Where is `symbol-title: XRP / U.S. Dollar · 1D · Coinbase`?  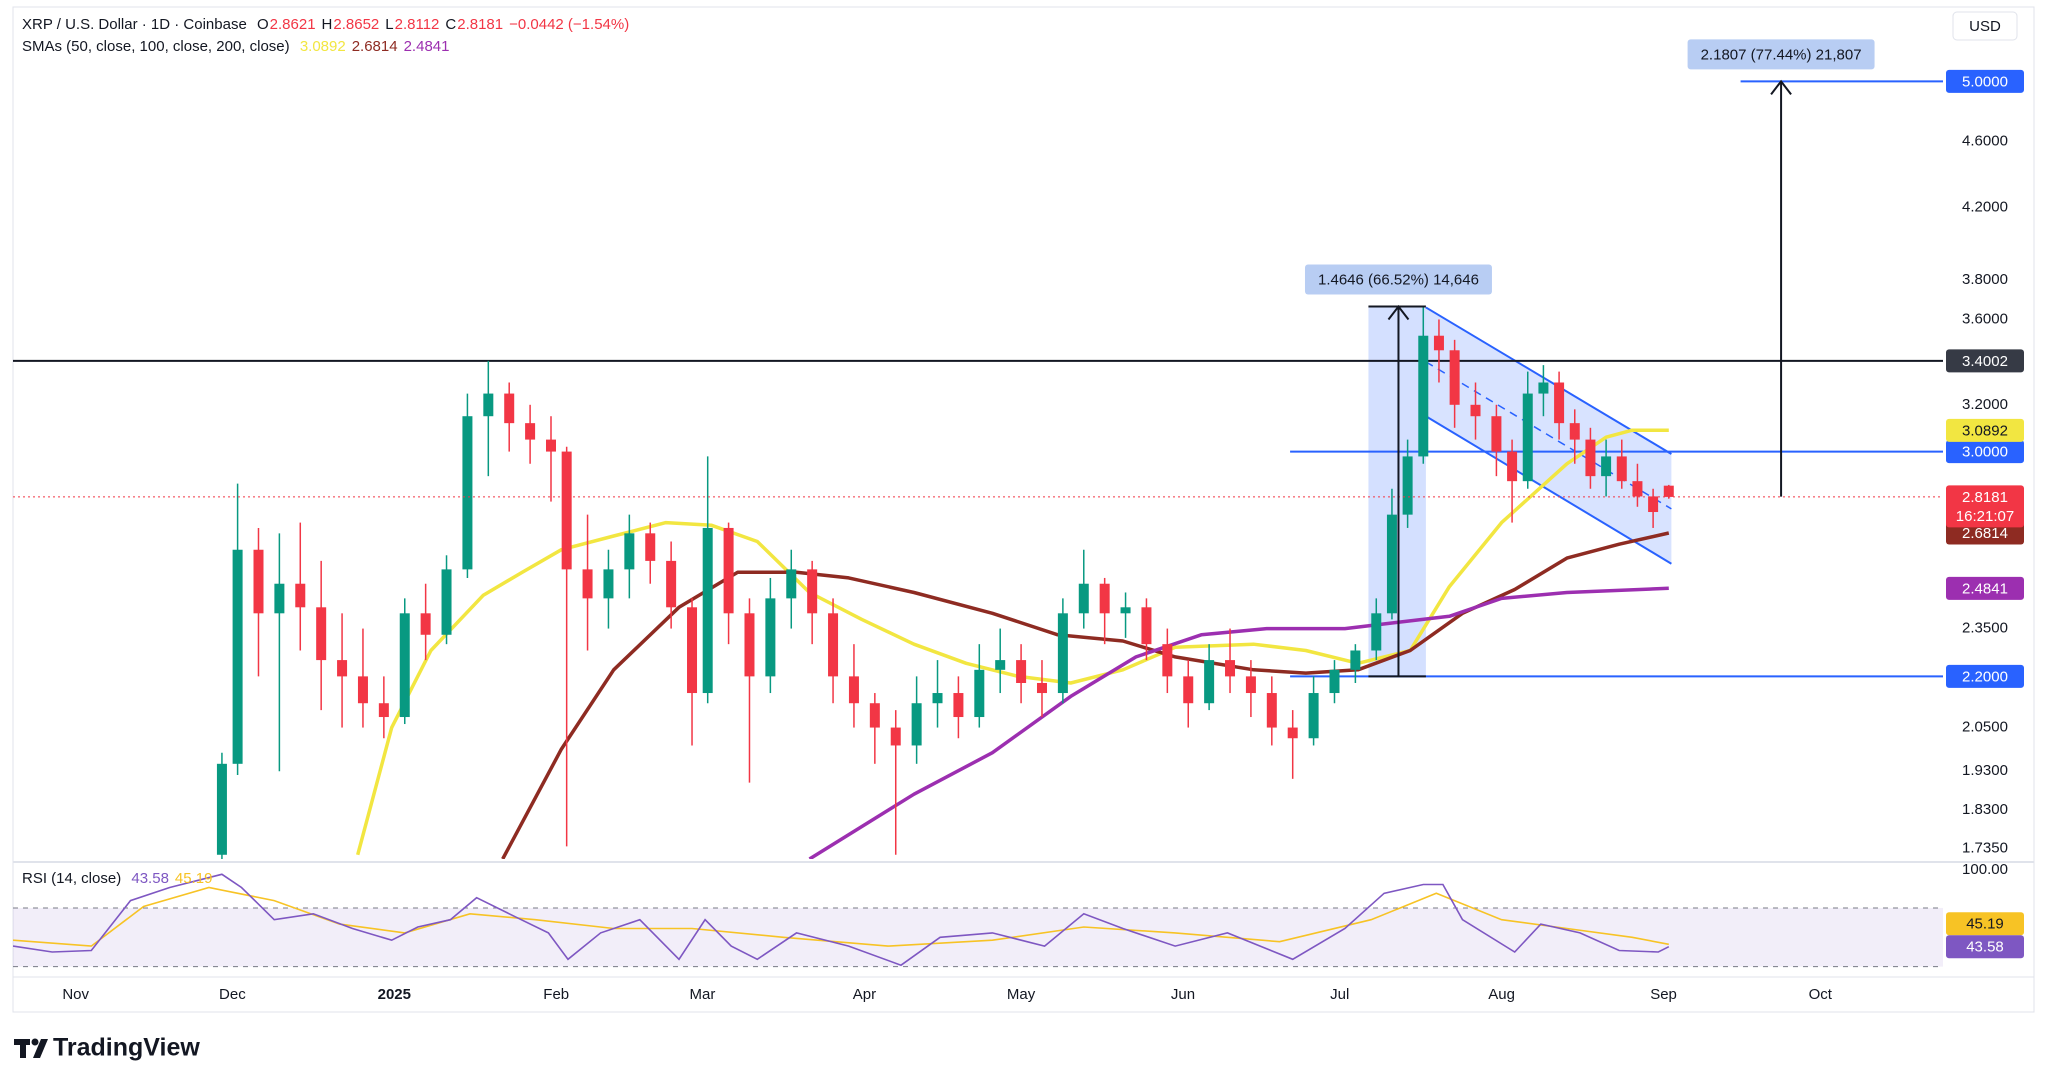 symbol-title: XRP / U.S. Dollar · 1D · Coinbase is located at coordinates (134, 24).